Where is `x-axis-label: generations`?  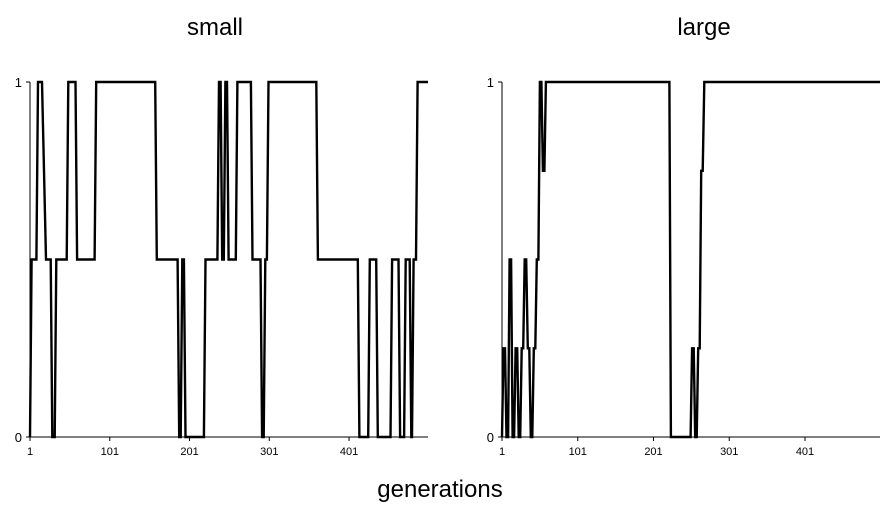 x-axis-label: generations is located at coordinates (440, 489).